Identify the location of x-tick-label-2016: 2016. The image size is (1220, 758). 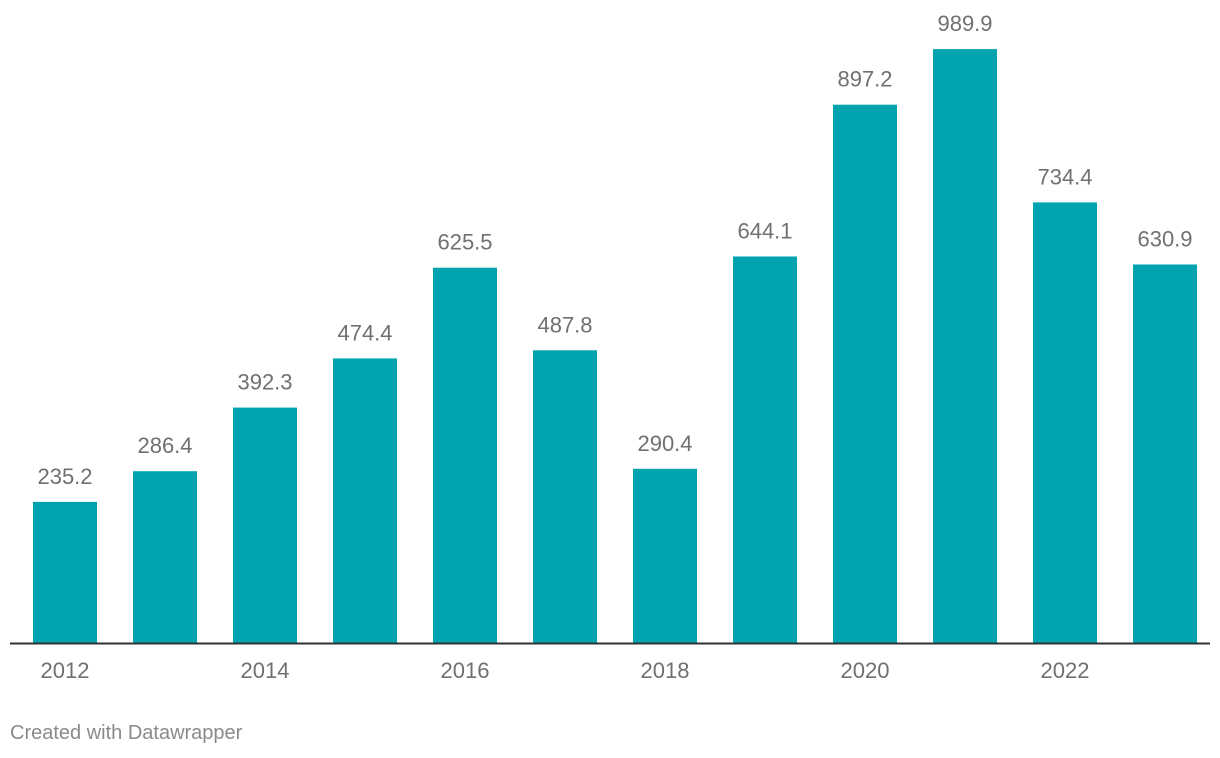
(465, 670).